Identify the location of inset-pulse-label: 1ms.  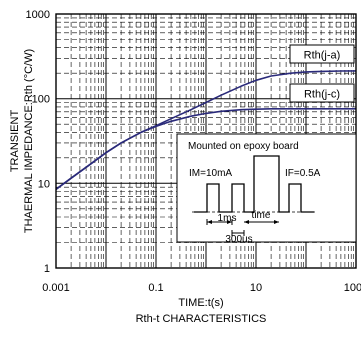
(227, 218).